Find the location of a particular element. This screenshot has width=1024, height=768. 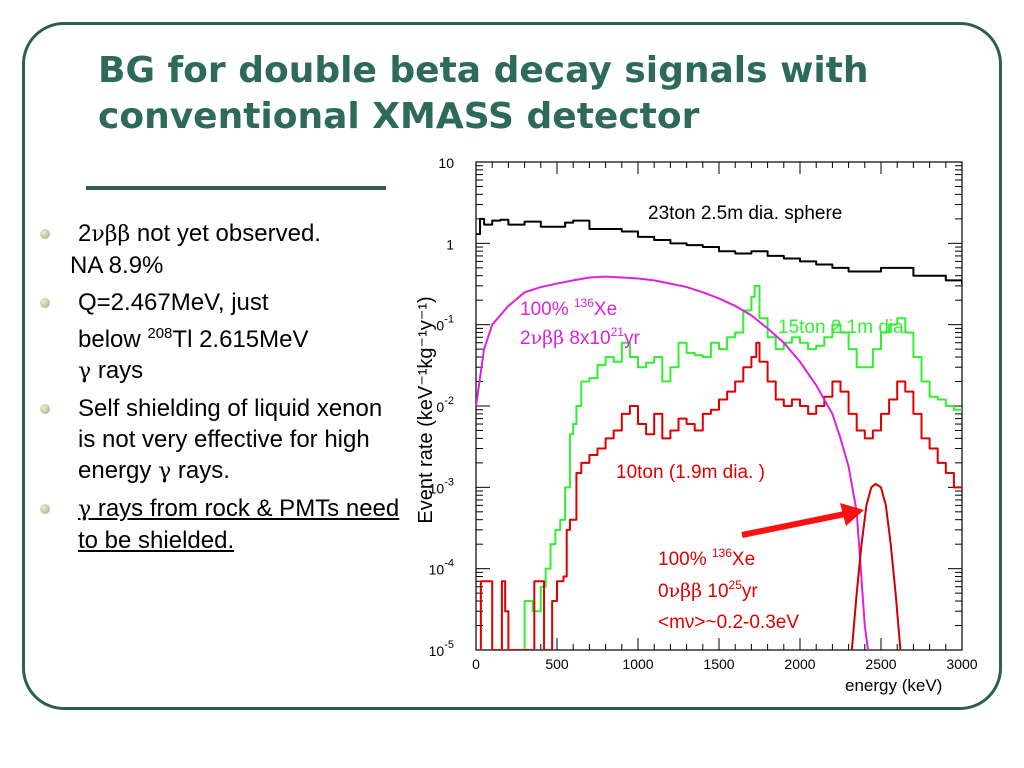

title-underline-rule is located at coordinates (236, 188).